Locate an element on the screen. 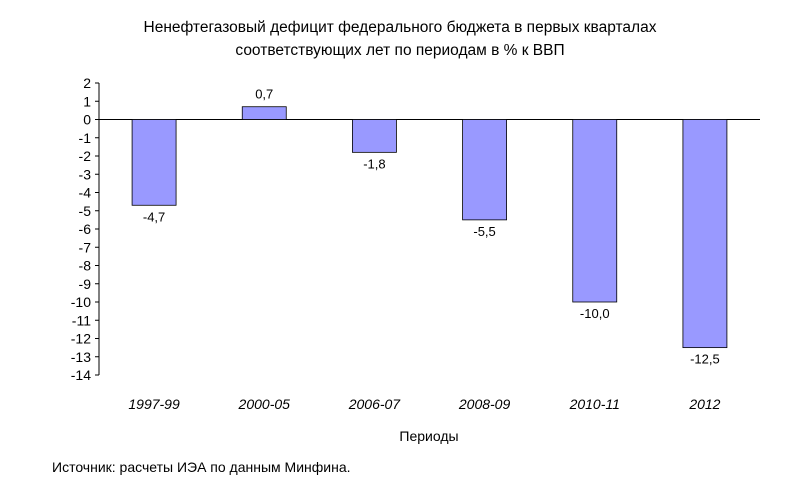 The width and height of the screenshot is (800, 500). y-tick-label: -14 is located at coordinates (81, 375).